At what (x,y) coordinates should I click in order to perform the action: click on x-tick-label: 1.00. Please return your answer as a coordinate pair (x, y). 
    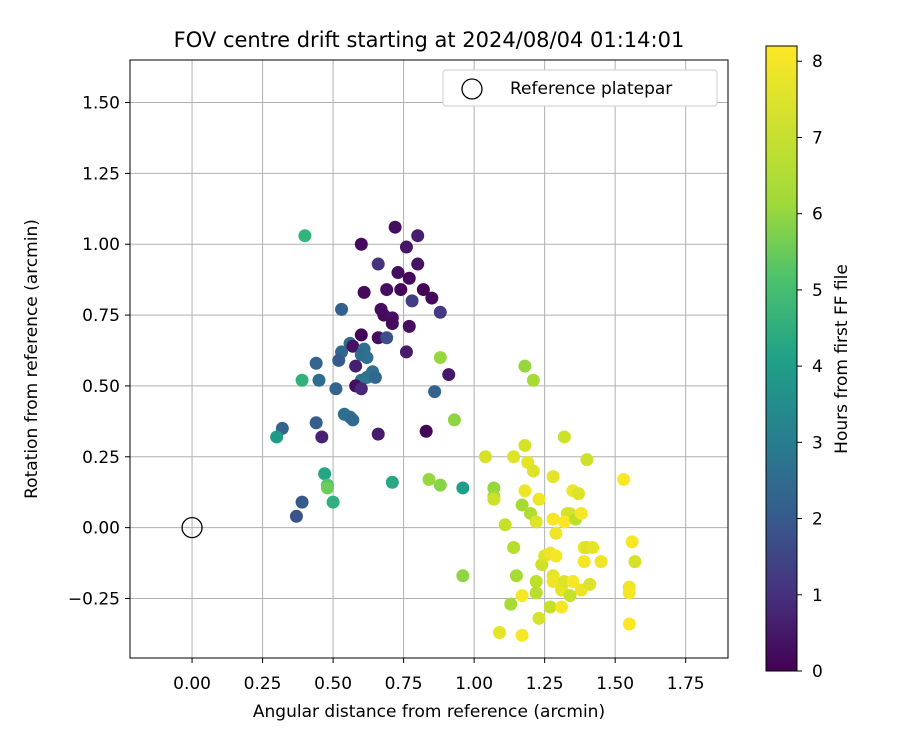
    Looking at the image, I should click on (474, 684).